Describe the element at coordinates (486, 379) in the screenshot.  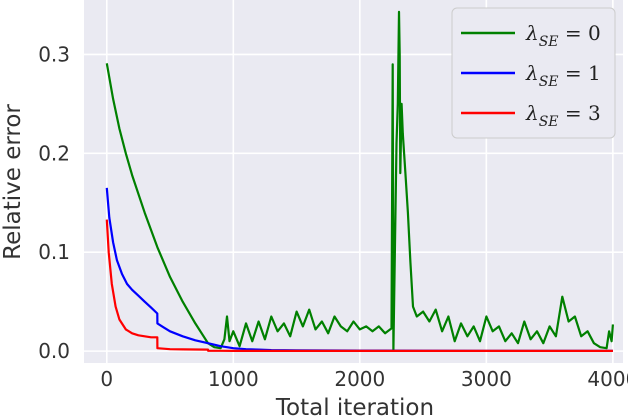
I see `x-tick-label: 3000` at that location.